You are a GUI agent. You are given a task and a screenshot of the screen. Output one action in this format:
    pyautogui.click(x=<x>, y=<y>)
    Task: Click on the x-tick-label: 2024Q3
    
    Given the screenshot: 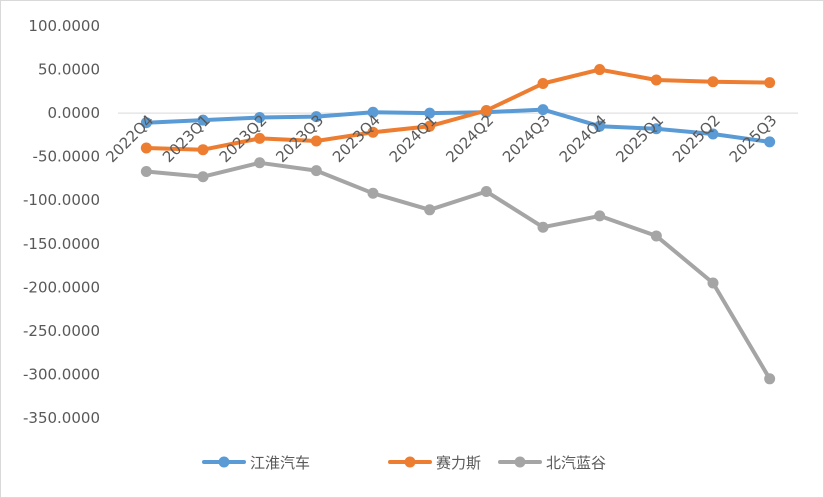 What is the action you would take?
    pyautogui.click(x=526, y=138)
    